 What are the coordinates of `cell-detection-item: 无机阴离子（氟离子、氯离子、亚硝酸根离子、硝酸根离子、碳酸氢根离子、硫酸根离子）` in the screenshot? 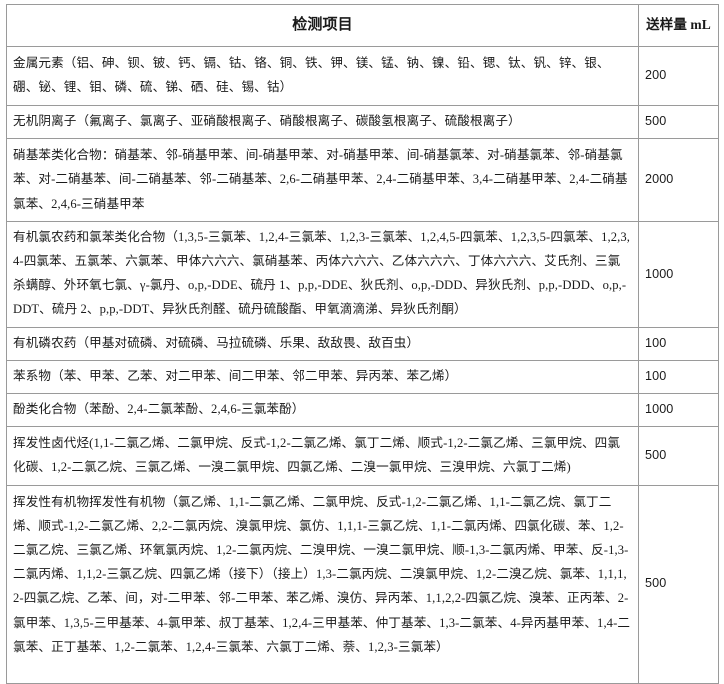 It's located at (322, 121).